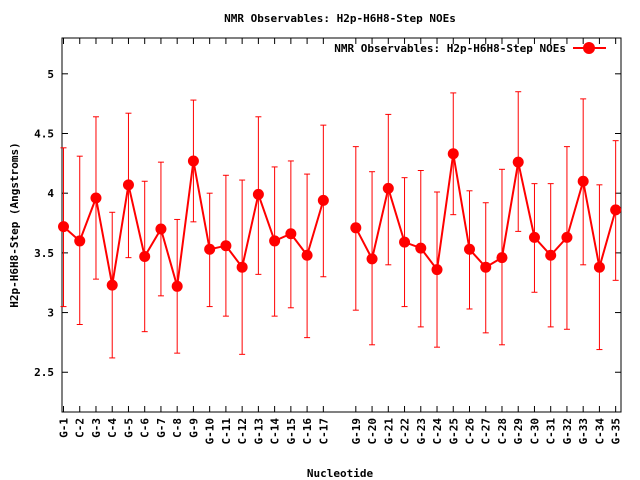 The width and height of the screenshot is (640, 480). What do you see at coordinates (64, 428) in the screenshot?
I see `x-tick-label: G-1` at bounding box center [64, 428].